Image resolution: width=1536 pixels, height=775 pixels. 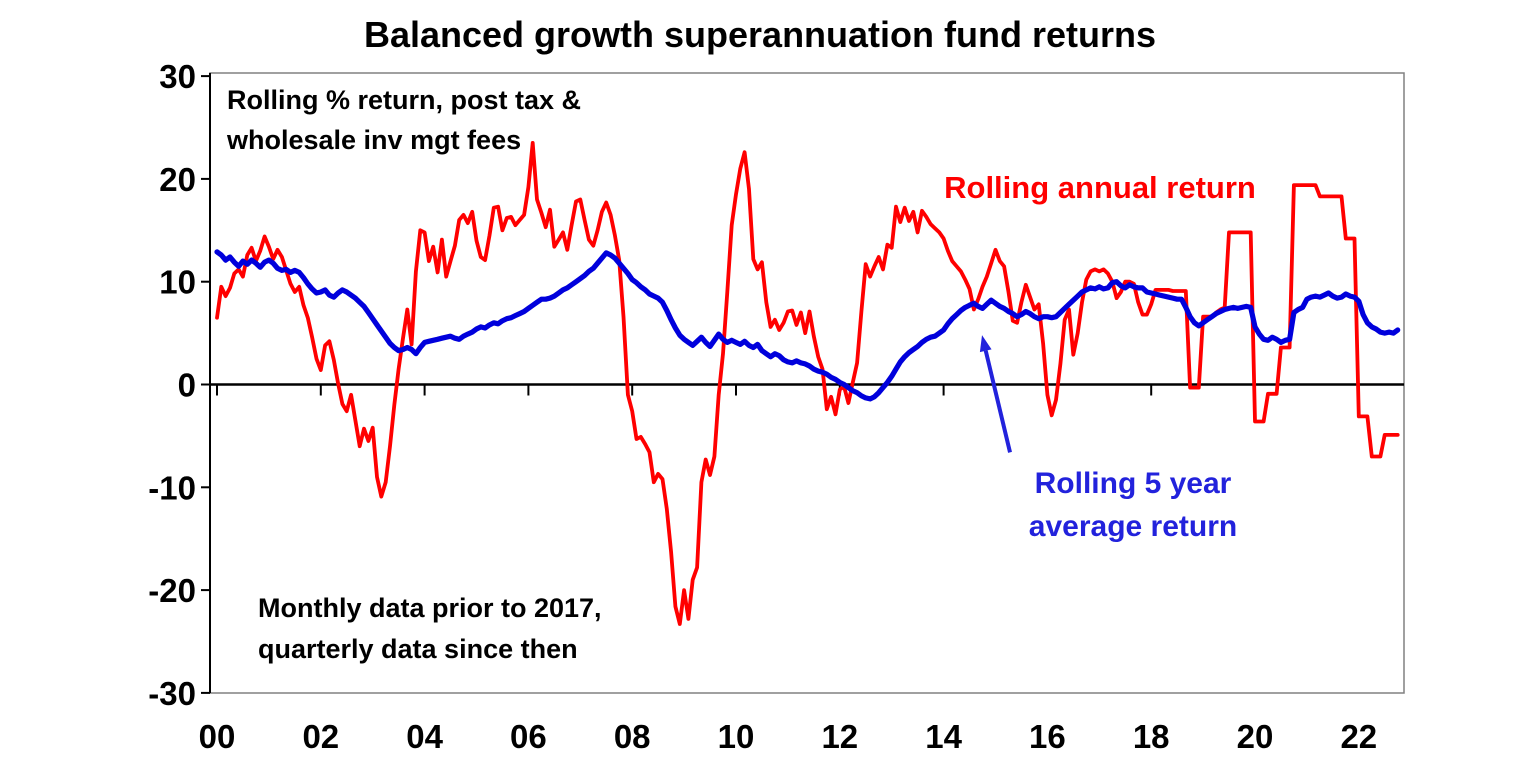 I want to click on red-series-label: Rolling annual return, so click(x=1100, y=187).